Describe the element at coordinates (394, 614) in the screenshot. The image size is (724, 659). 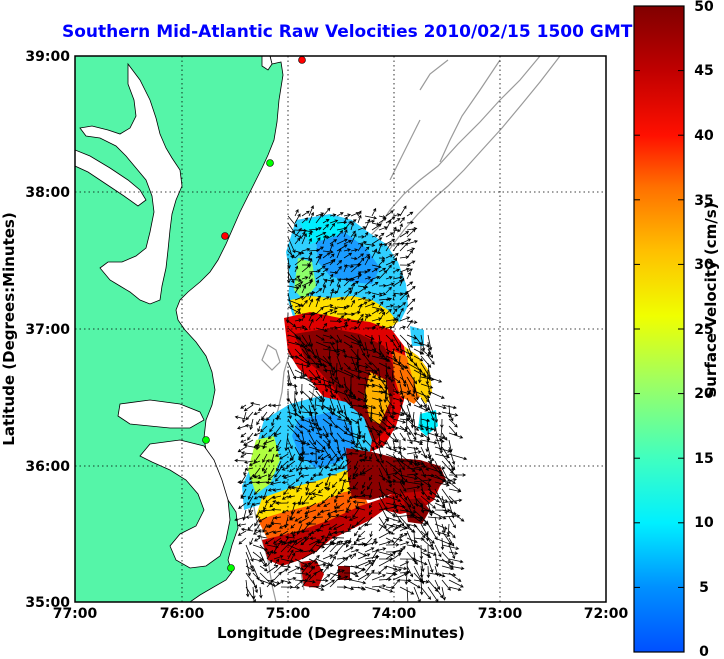
I see `x-tick-label: 74:00` at that location.